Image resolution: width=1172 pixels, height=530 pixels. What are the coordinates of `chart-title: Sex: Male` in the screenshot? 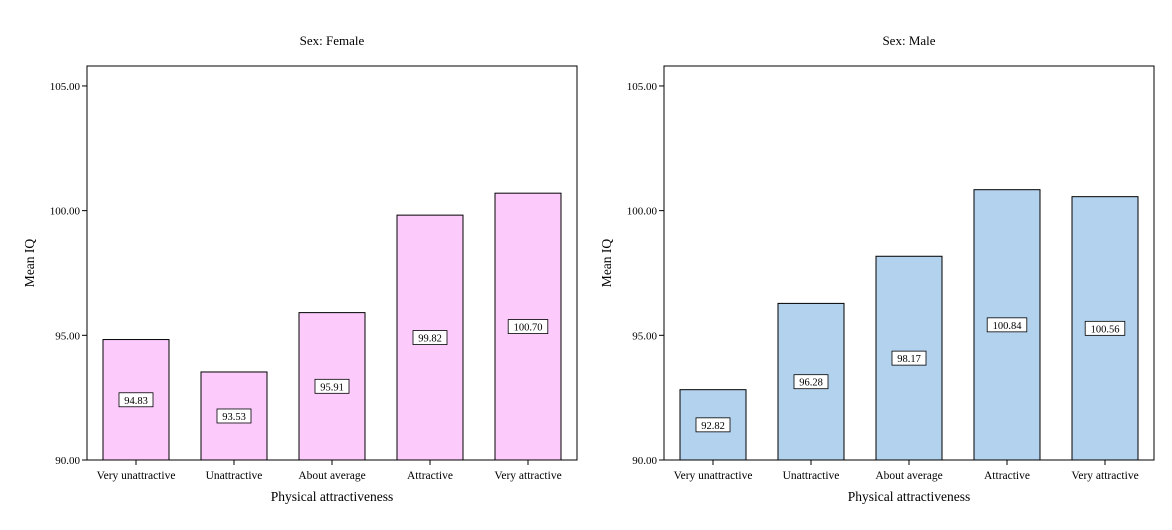 It's located at (908, 40).